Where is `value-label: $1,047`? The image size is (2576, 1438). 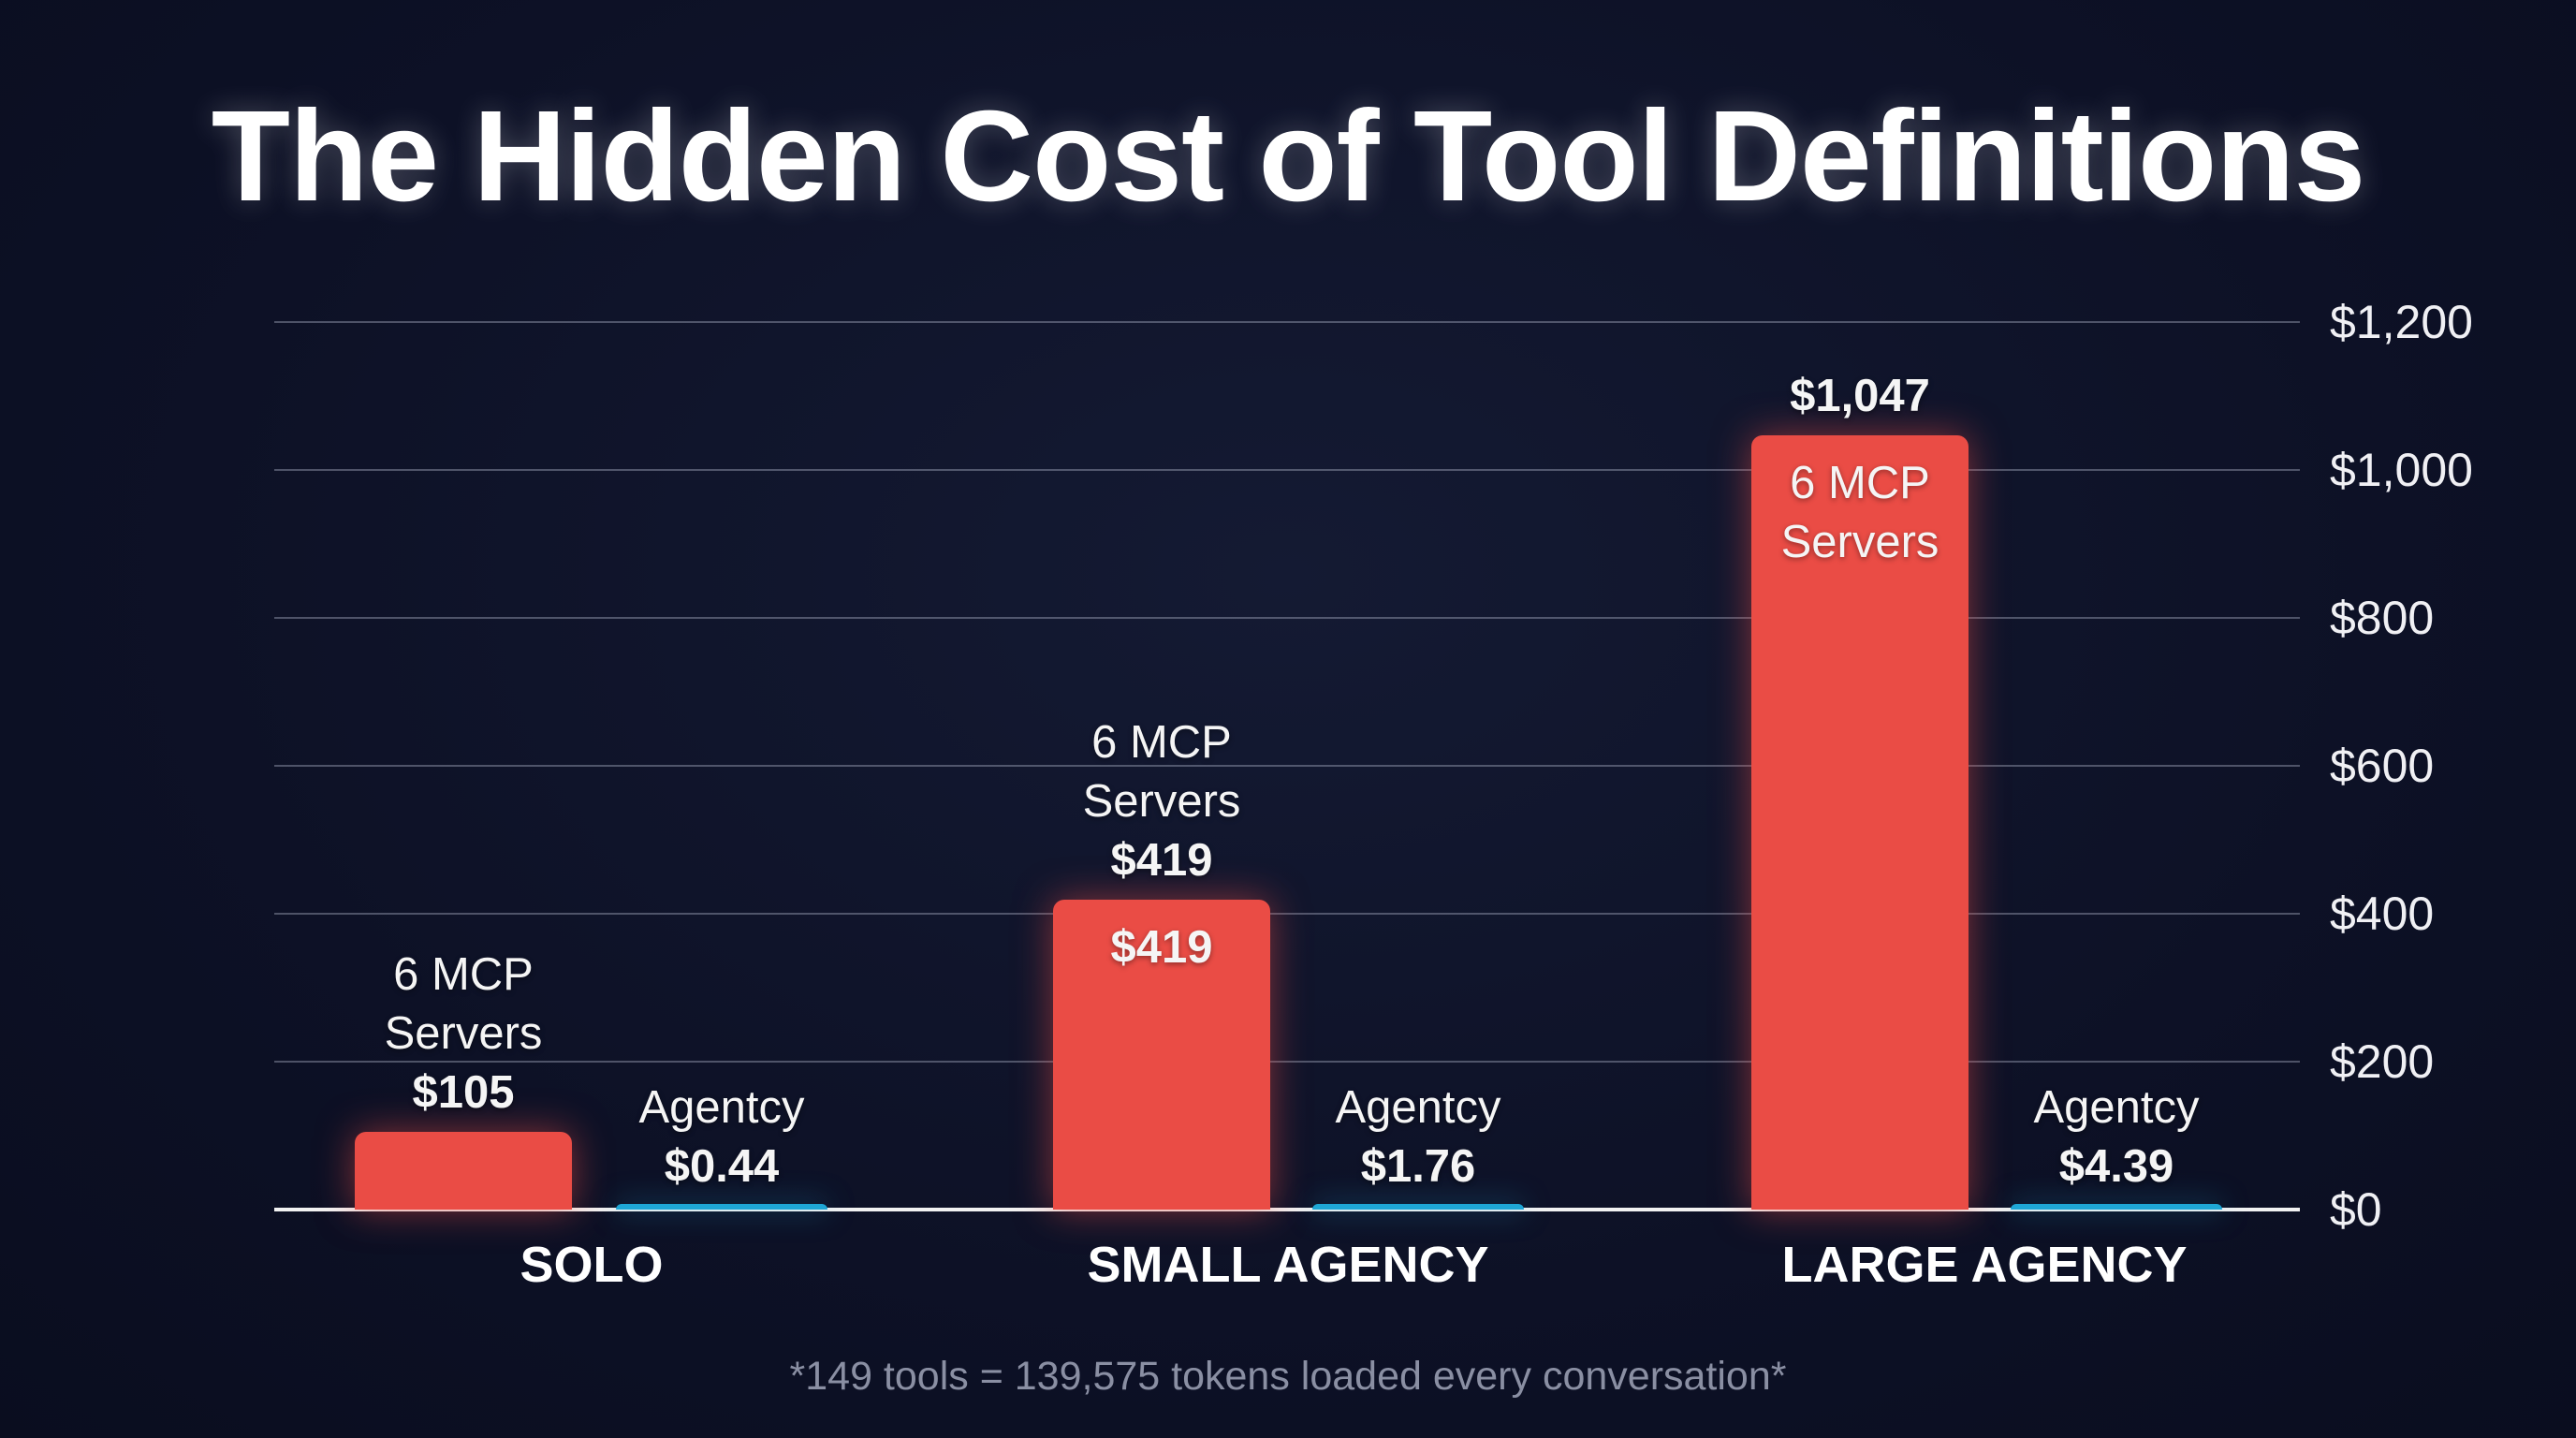
value-label: $1,047 is located at coordinates (1860, 395).